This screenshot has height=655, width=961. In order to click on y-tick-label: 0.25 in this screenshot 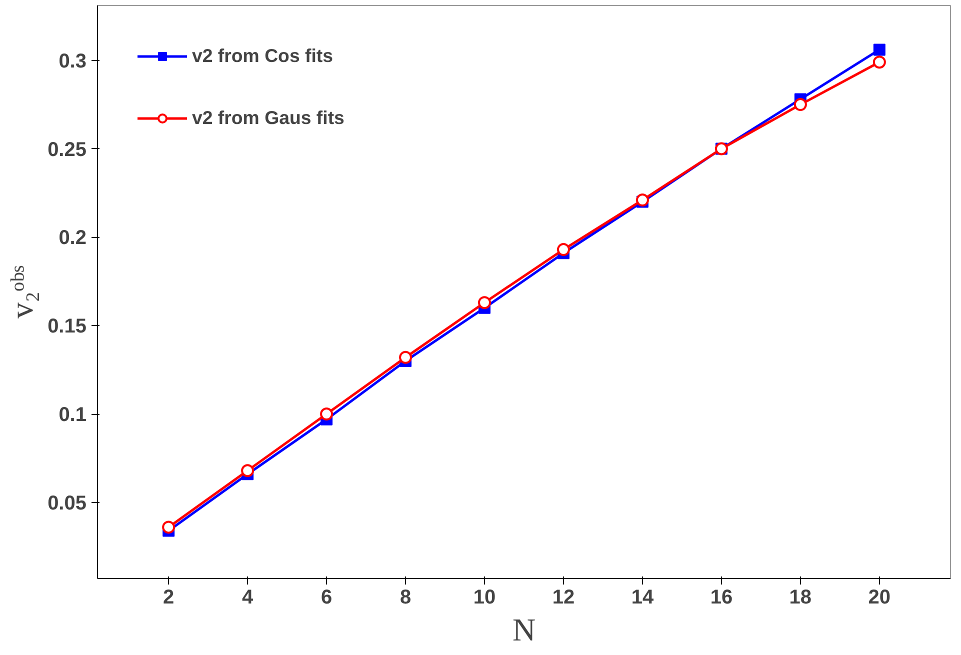, I will do `click(67, 149)`.